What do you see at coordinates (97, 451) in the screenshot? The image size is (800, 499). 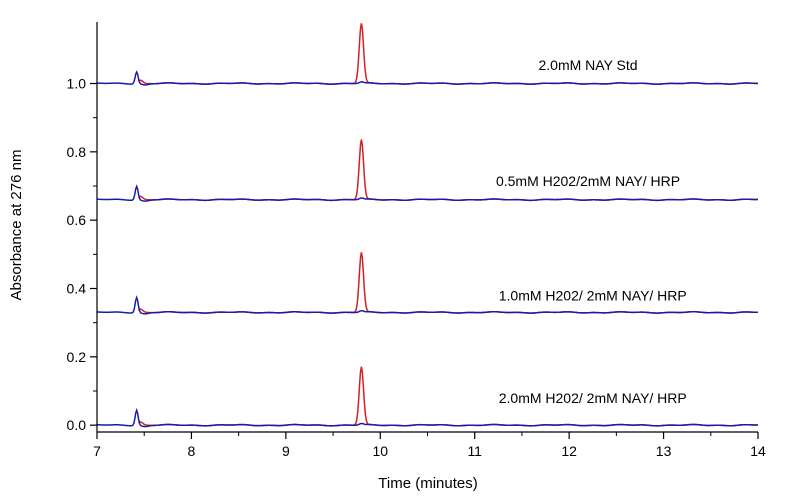 I see `x-tick-label: 7` at bounding box center [97, 451].